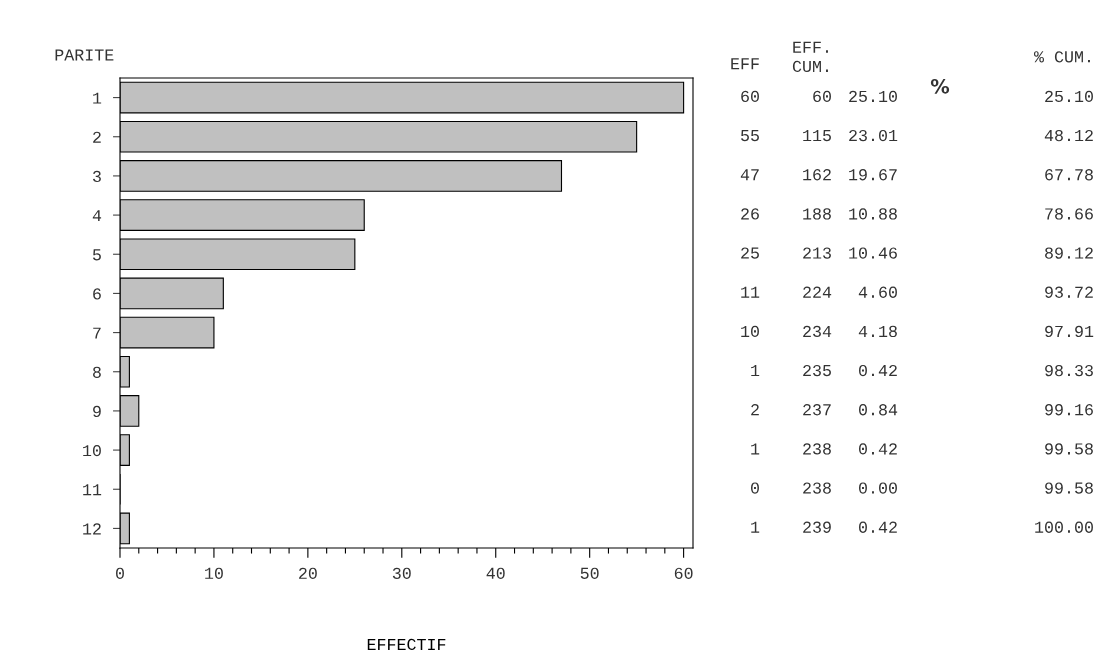 Image resolution: width=1120 pixels, height=666 pixels. What do you see at coordinates (750, 331) in the screenshot?
I see `data-label: 10` at bounding box center [750, 331].